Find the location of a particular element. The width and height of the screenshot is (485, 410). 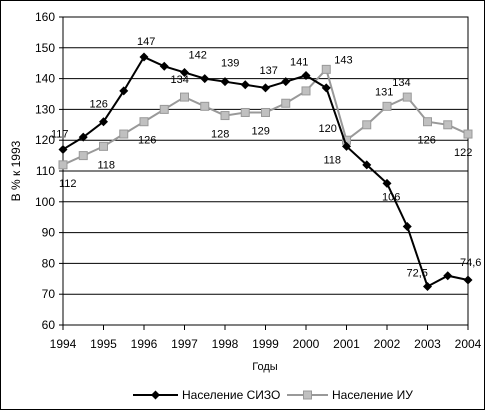

x-tick-label: 2002 is located at coordinates (387, 344).